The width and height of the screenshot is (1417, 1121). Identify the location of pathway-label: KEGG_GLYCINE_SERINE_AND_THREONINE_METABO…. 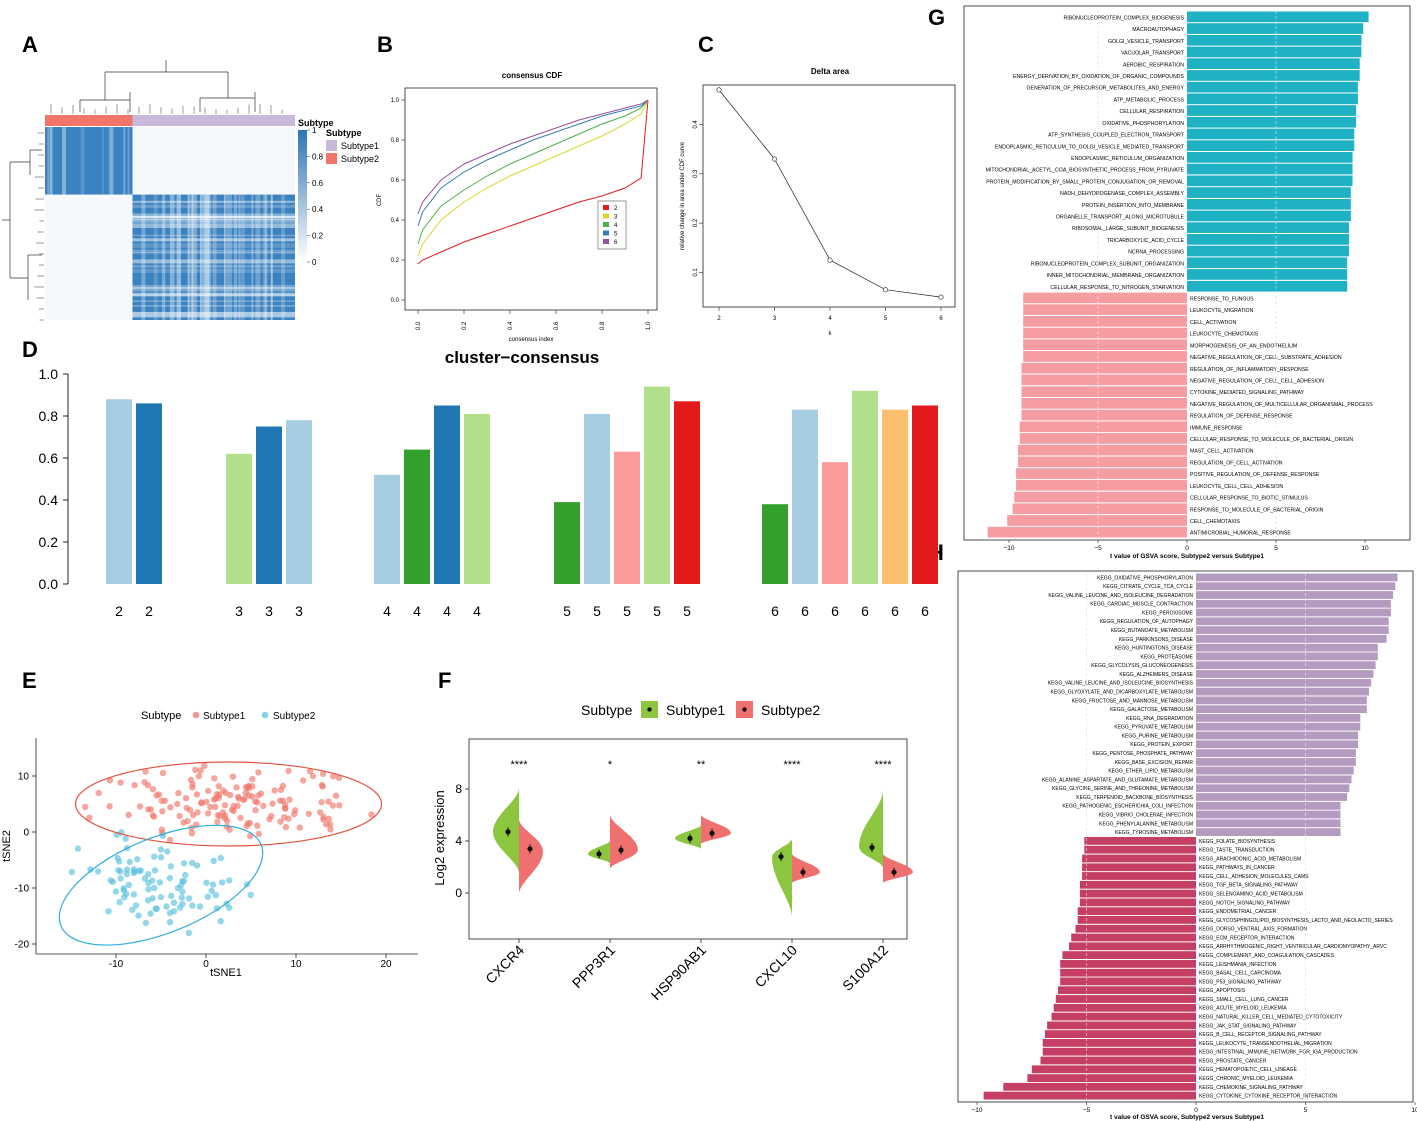
(1122, 789).